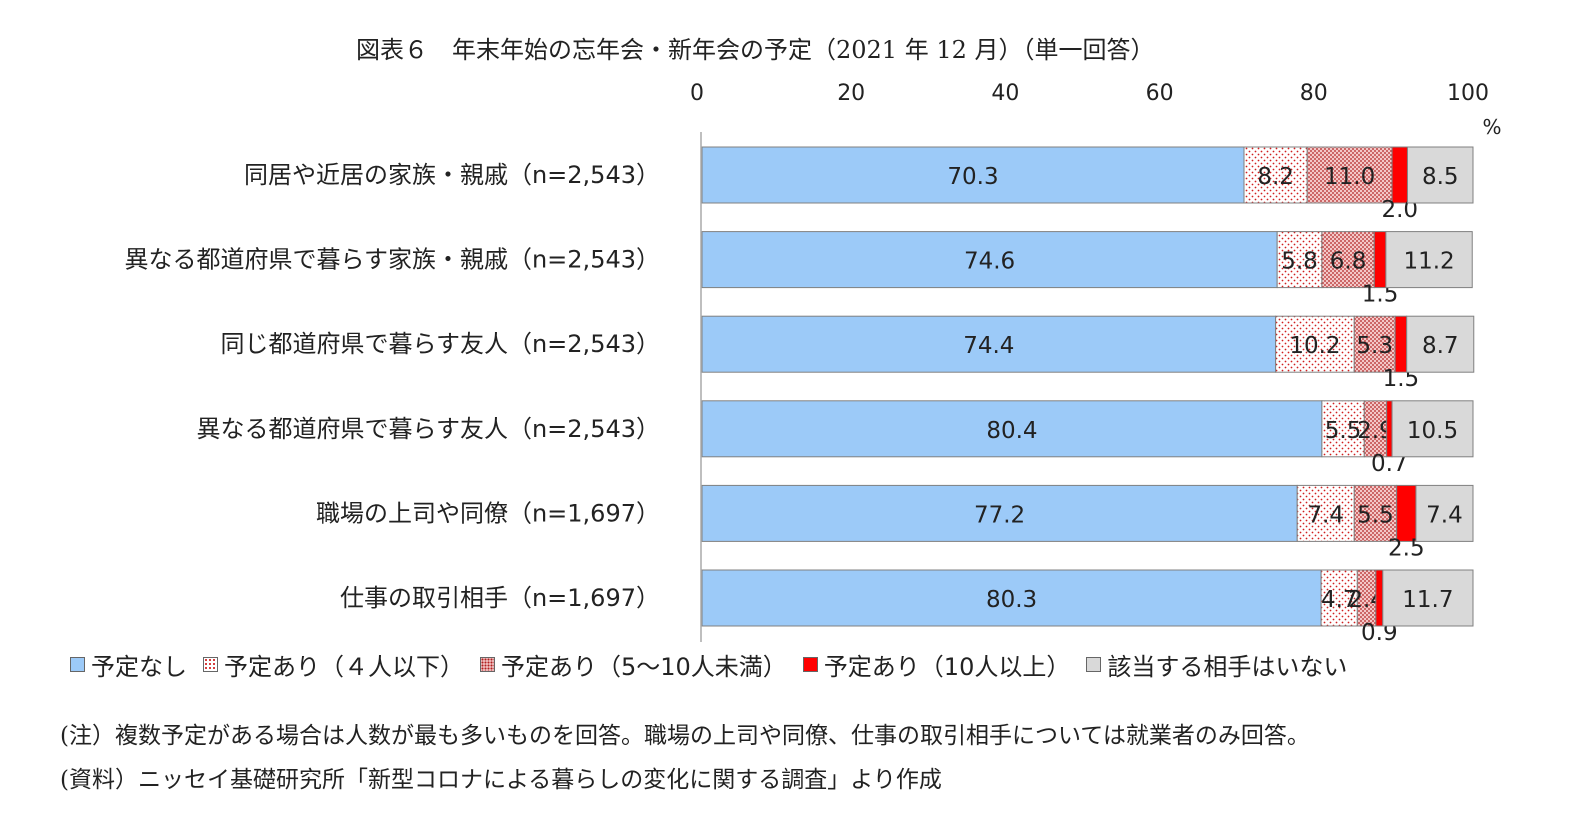 This screenshot has width=1573, height=829. What do you see at coordinates (697, 93) in the screenshot?
I see `x-tick-label: 0` at bounding box center [697, 93].